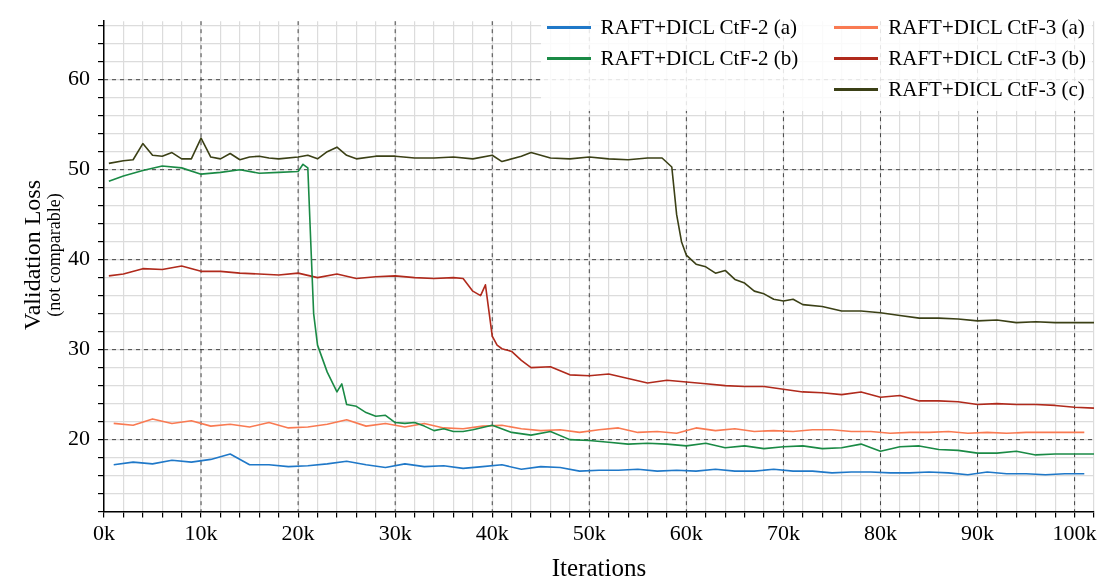  Describe the element at coordinates (395, 532) in the screenshot. I see `x-tick-label: 30k` at that location.